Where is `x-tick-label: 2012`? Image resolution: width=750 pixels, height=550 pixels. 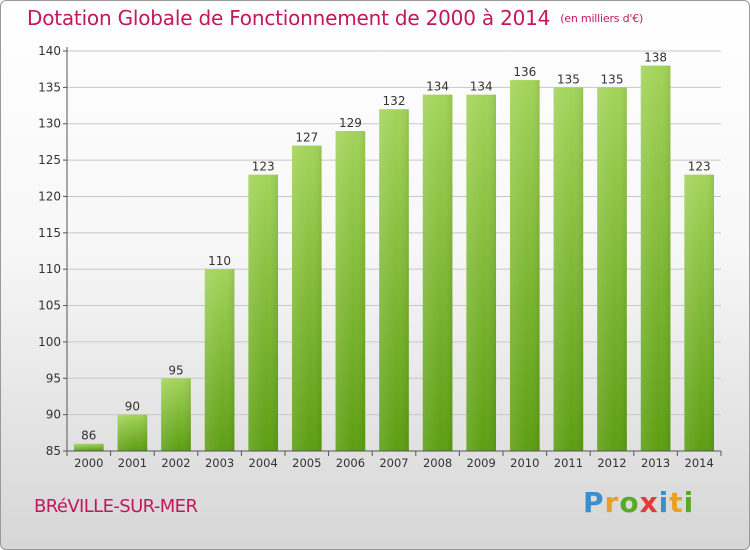 x-tick-label: 2012 is located at coordinates (611, 463).